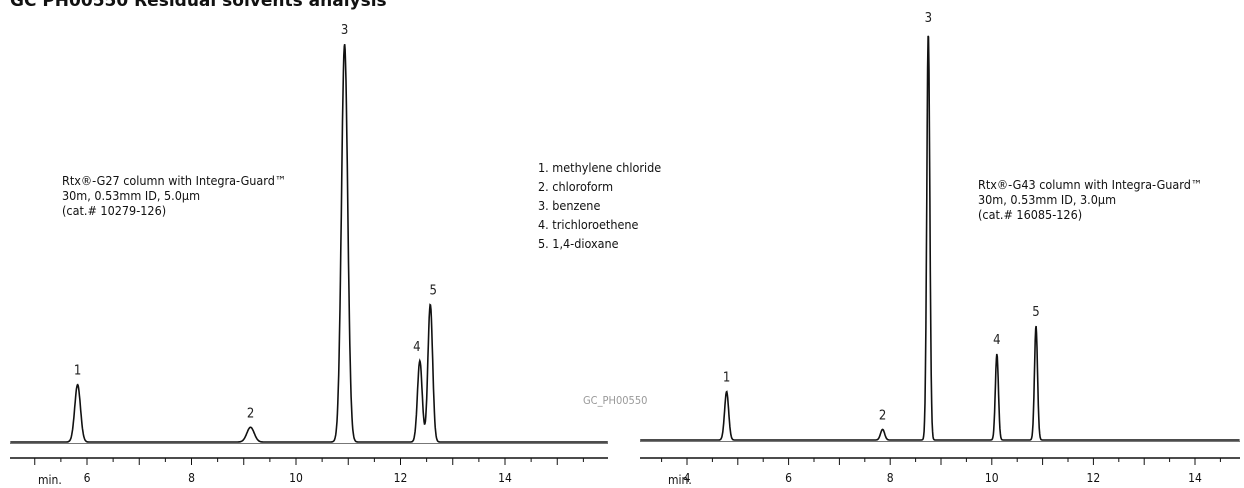  Describe the element at coordinates (131, 195) in the screenshot. I see `left-column-note-line-2: 30m, 0.53mm ID, 5.0μm` at that location.